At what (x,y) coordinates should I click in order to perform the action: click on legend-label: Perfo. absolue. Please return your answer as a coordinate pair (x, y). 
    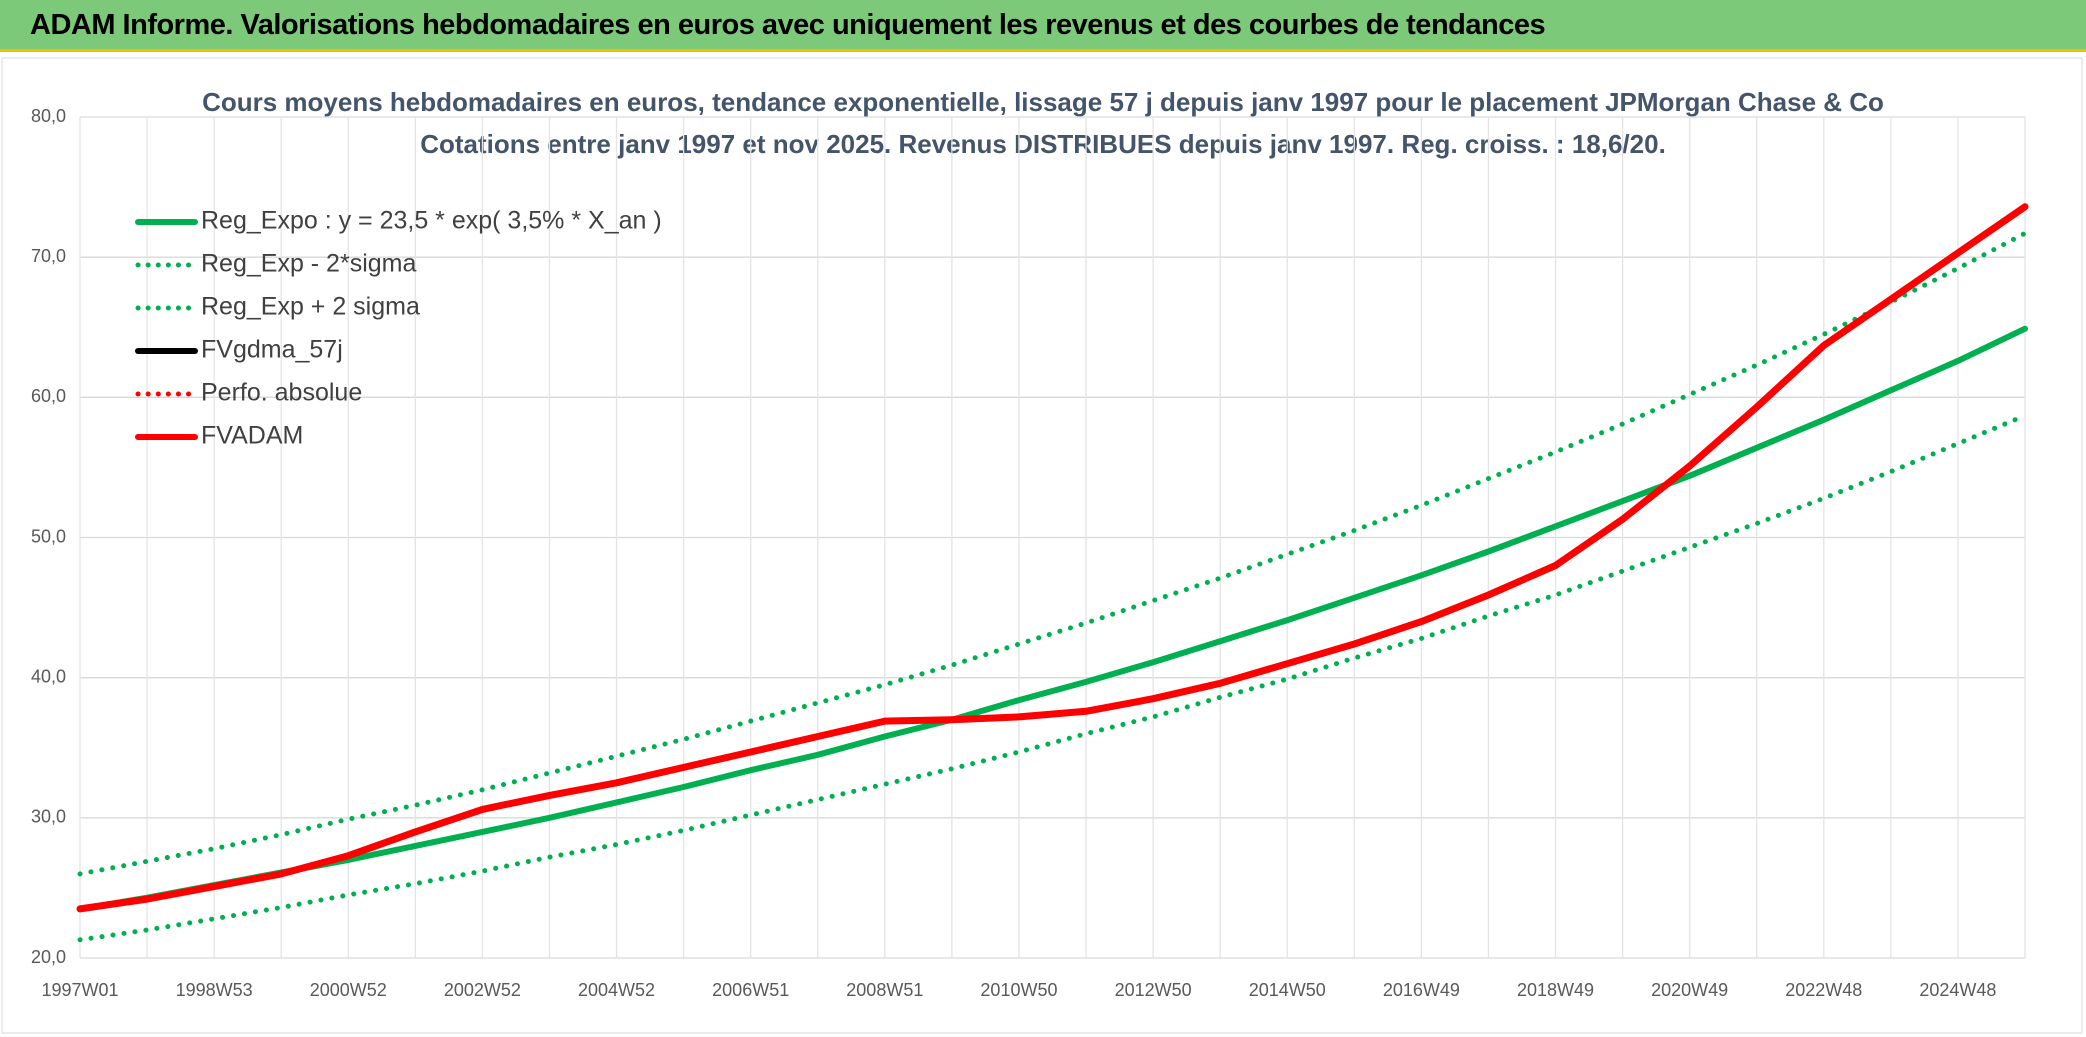
    Looking at the image, I should click on (281, 393).